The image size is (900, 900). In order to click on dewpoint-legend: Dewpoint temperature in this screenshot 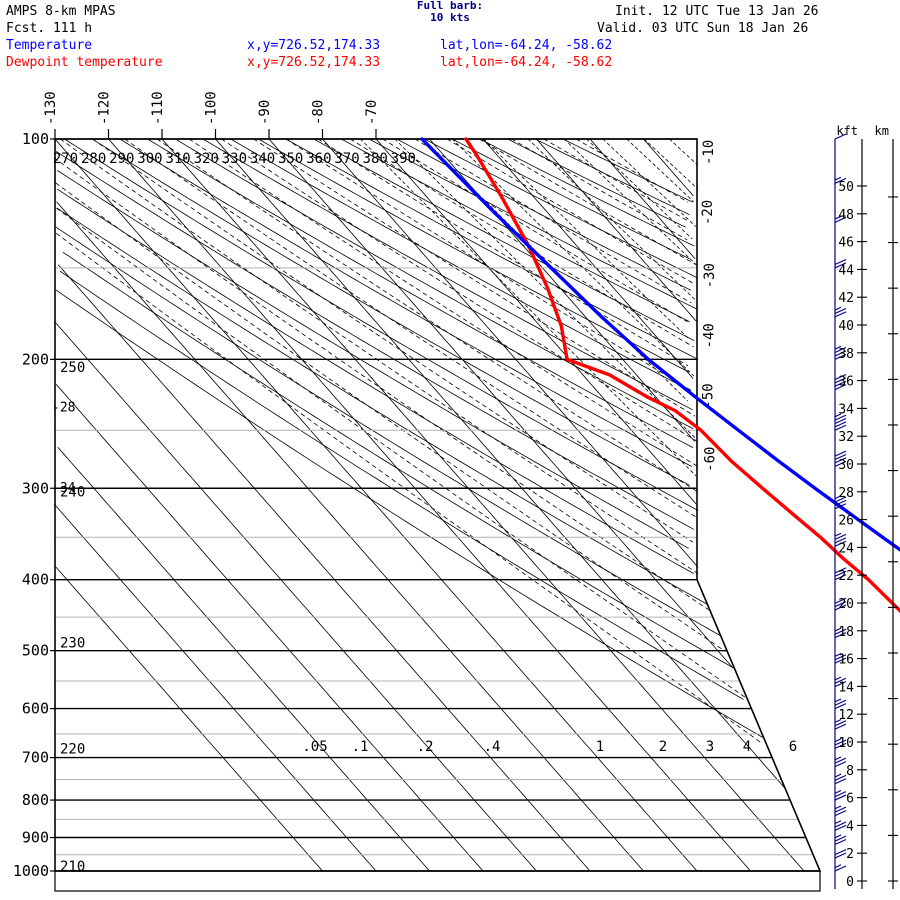, I will do `click(84, 62)`.